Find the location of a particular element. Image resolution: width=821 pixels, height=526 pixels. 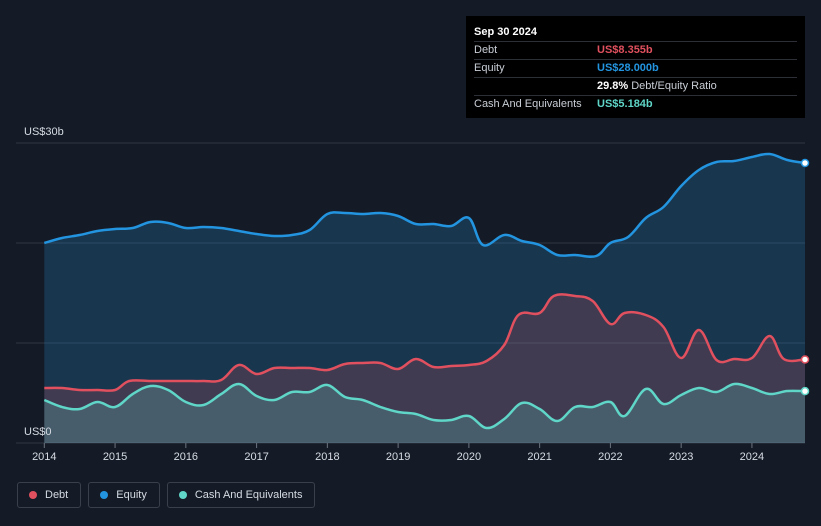

legend-item-cash: Cash And Equivalents is located at coordinates (241, 495).